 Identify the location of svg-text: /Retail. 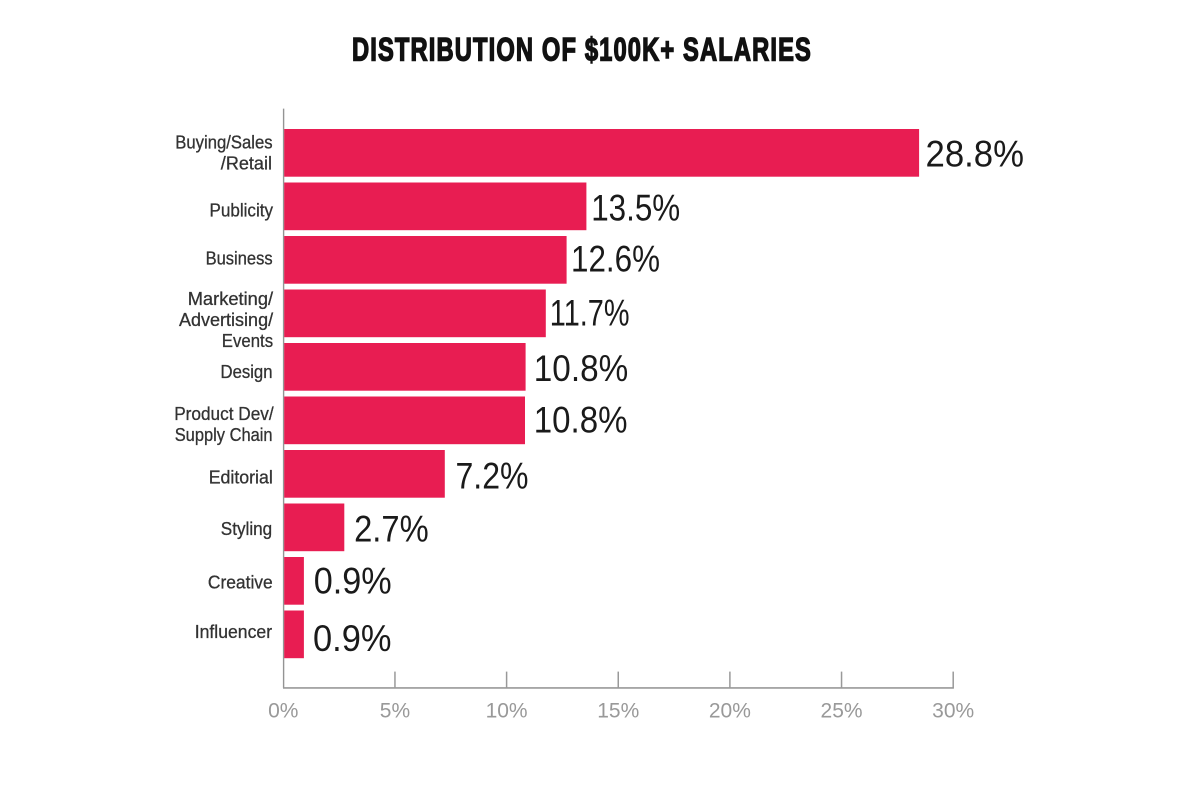
(246, 162).